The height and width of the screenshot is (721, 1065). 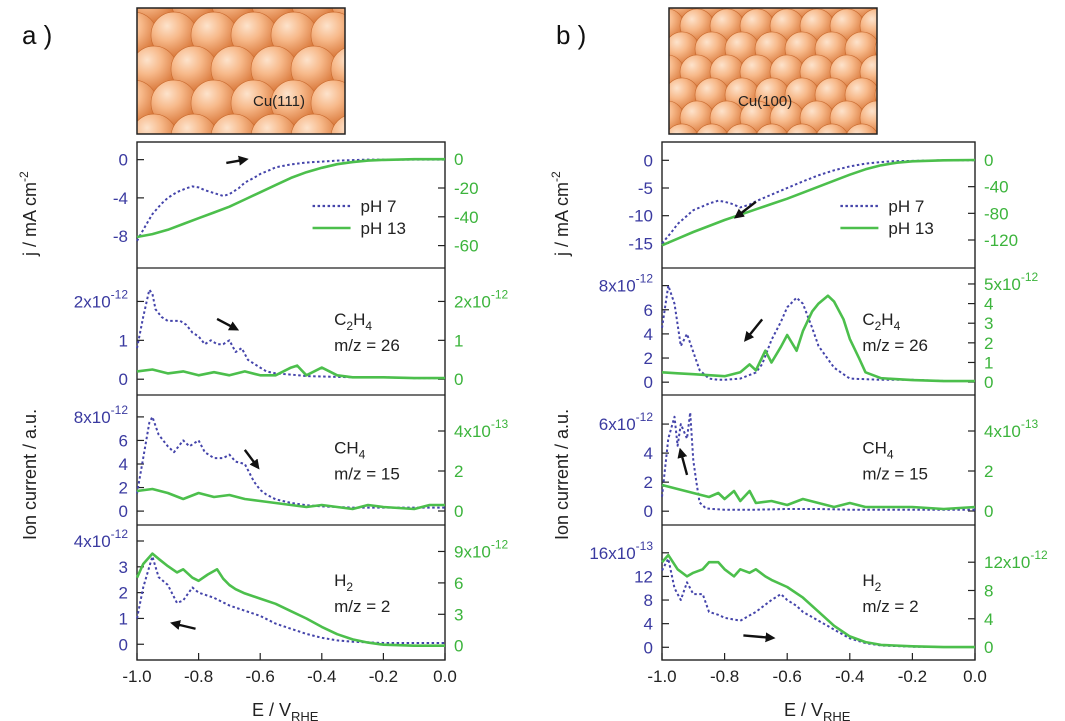 What do you see at coordinates (466, 188) in the screenshot?
I see `right-tick-label: -20` at bounding box center [466, 188].